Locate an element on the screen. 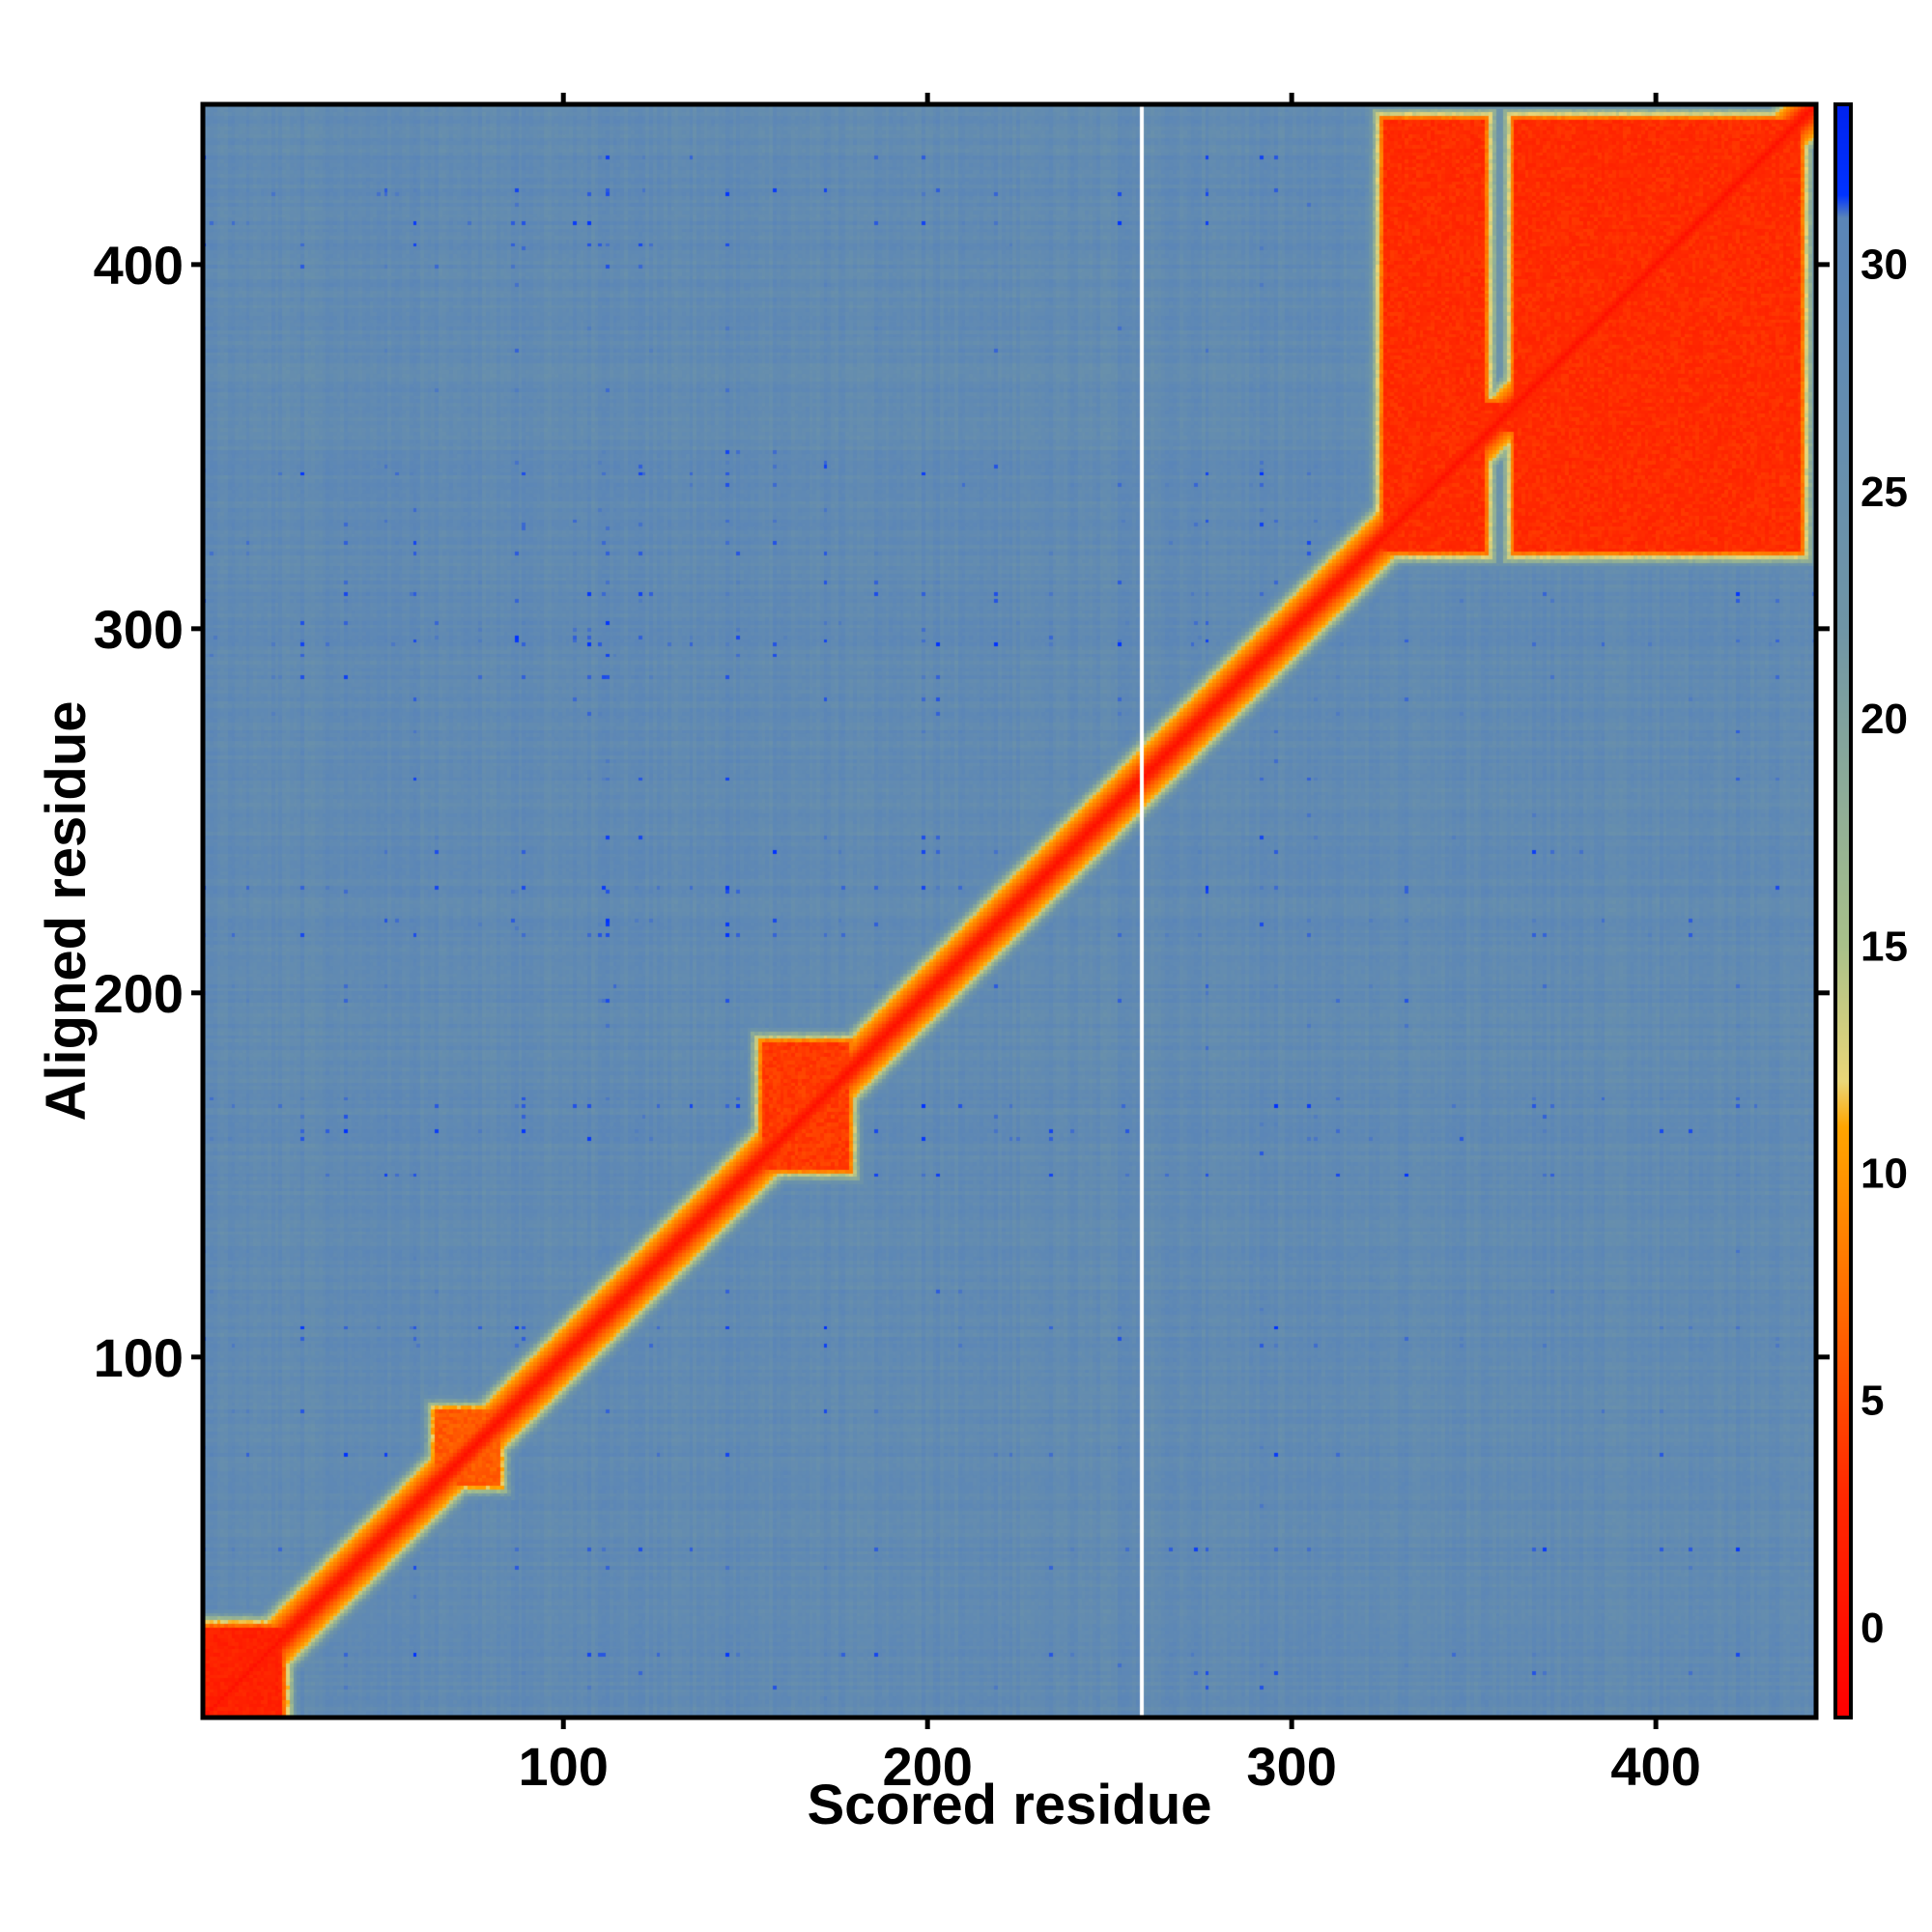  y-tick-label-300: 300 is located at coordinates (139, 629).